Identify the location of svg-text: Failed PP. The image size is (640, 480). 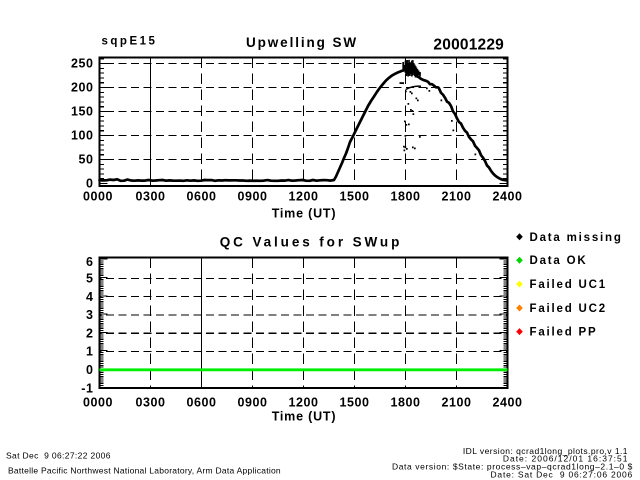
(564, 333).